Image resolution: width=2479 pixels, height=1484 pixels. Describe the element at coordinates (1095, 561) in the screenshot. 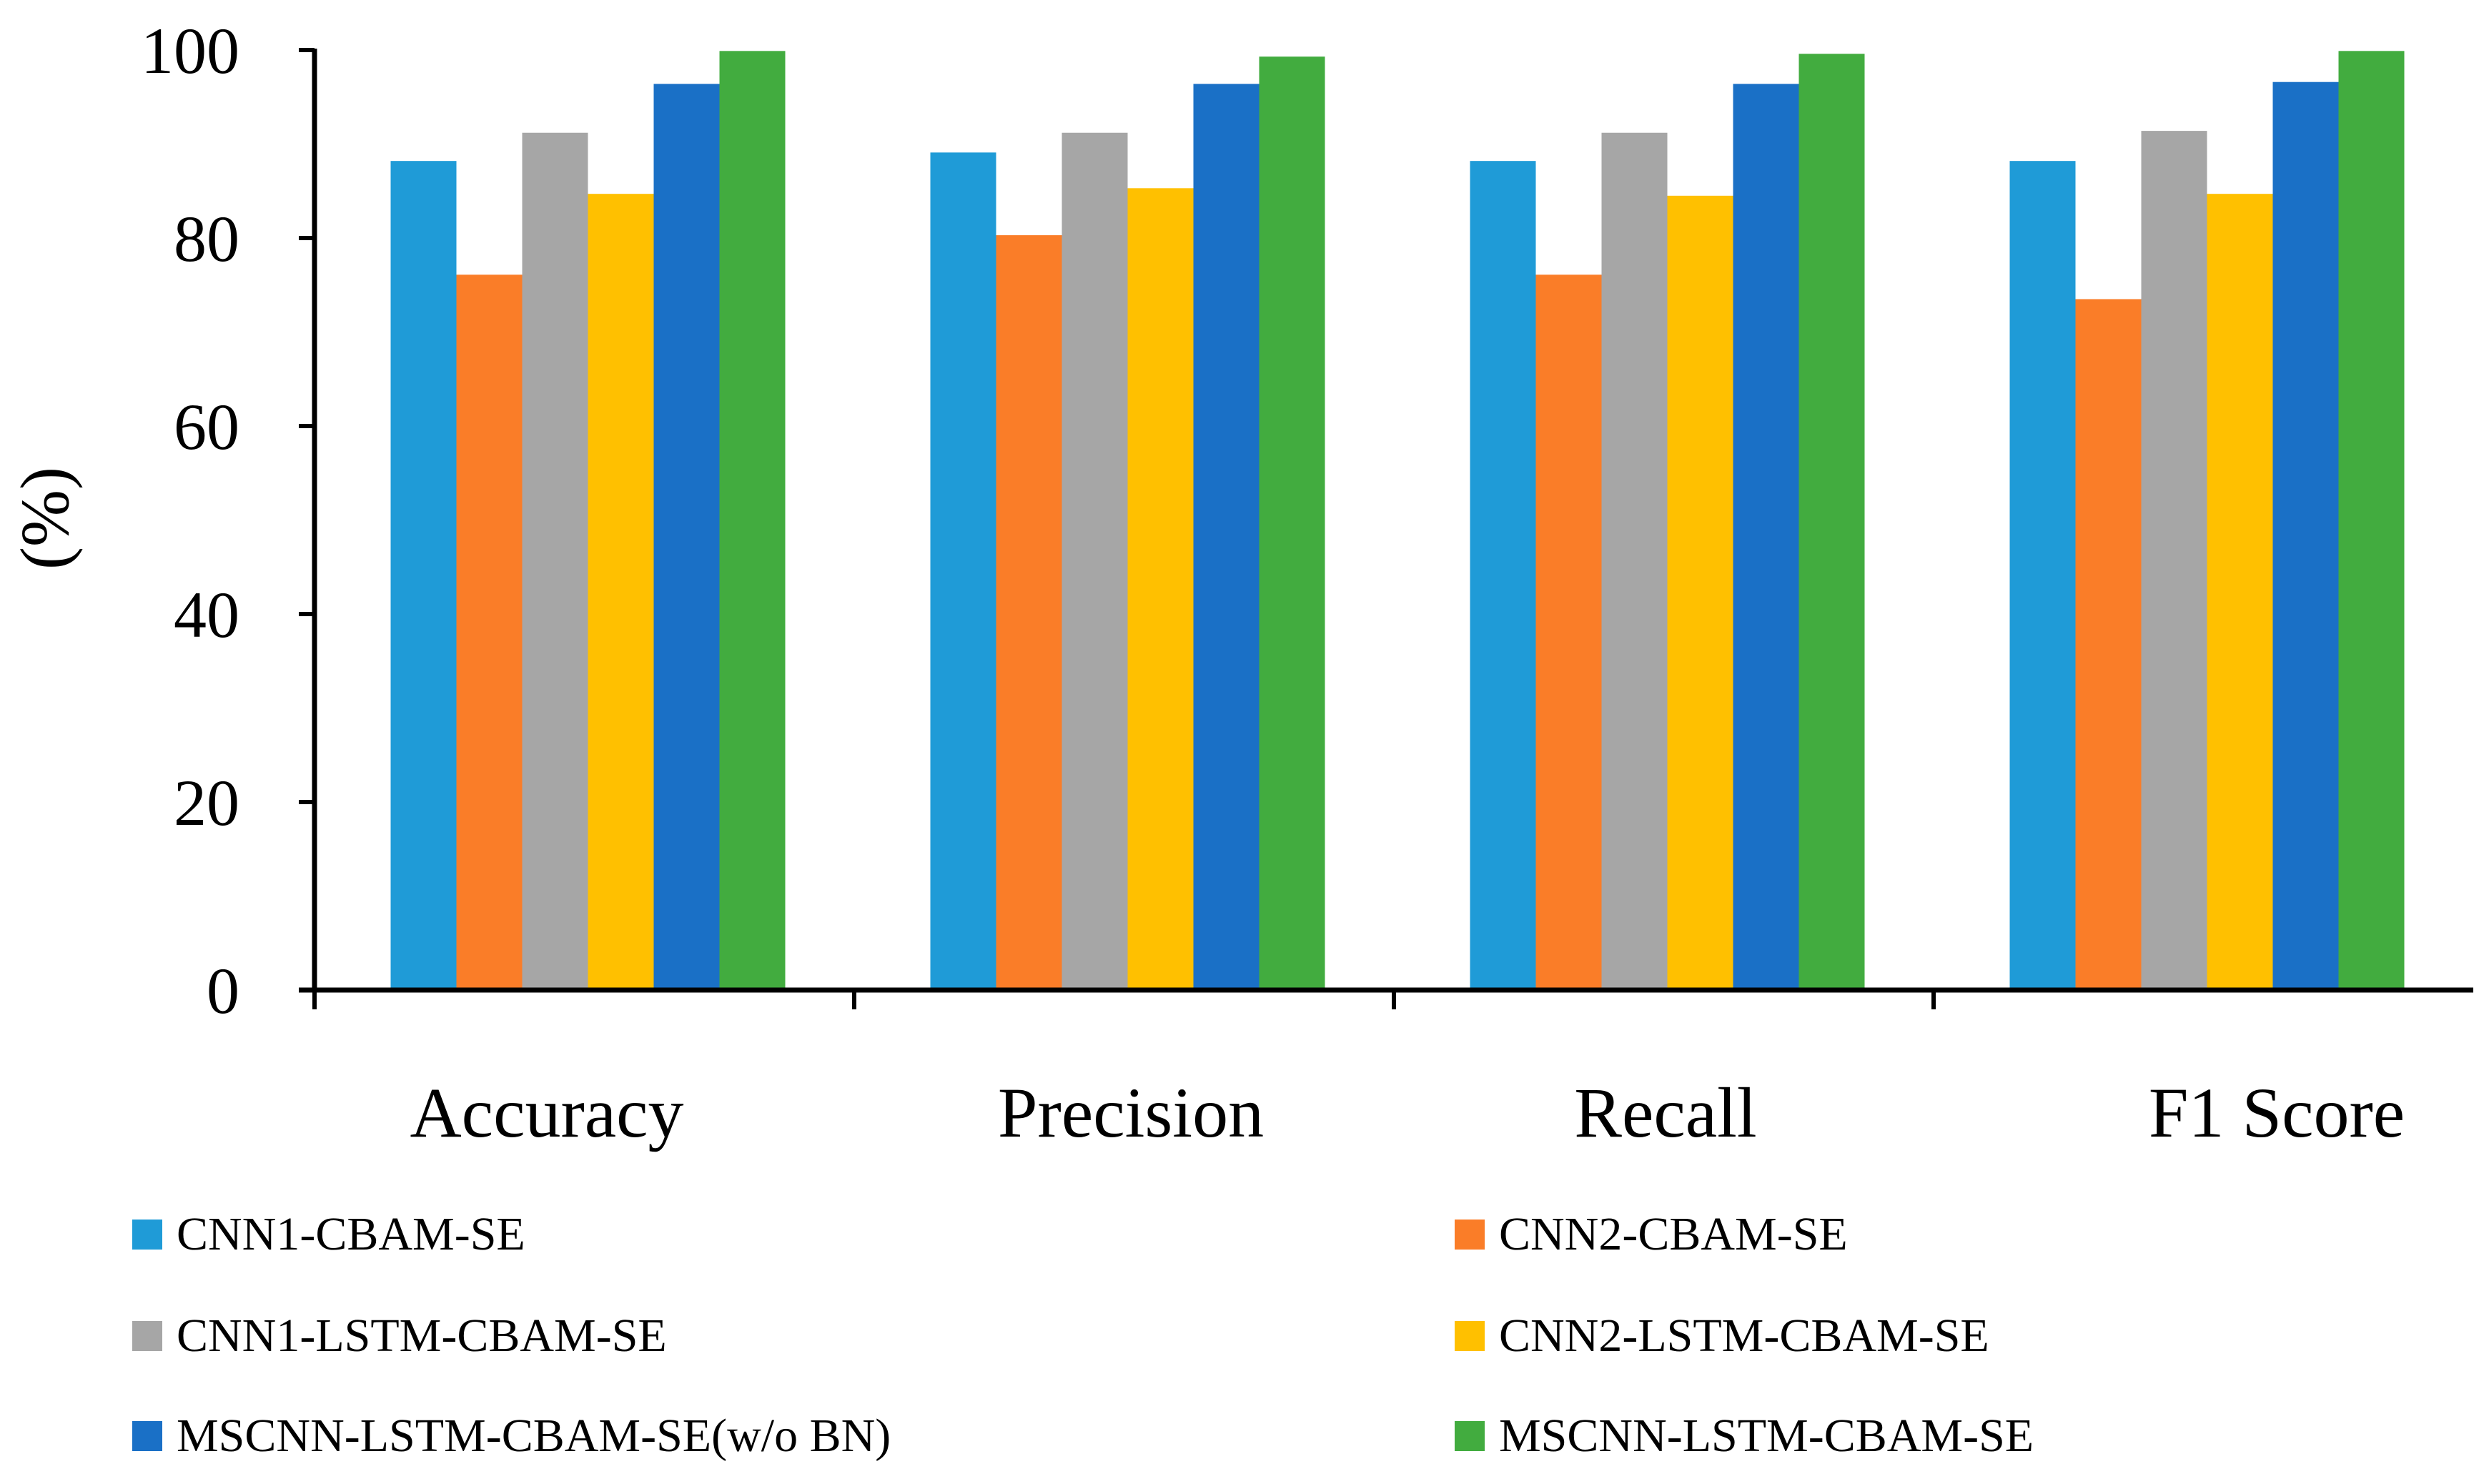

I see `bar-precision-cnn1-lstm-cbam-se` at that location.